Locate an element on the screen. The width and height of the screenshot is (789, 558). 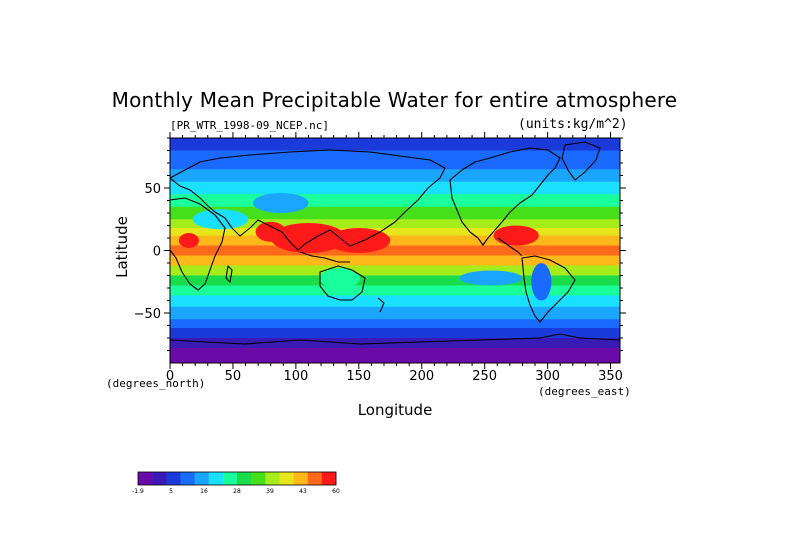
coastline-greenland is located at coordinates (581, 161).